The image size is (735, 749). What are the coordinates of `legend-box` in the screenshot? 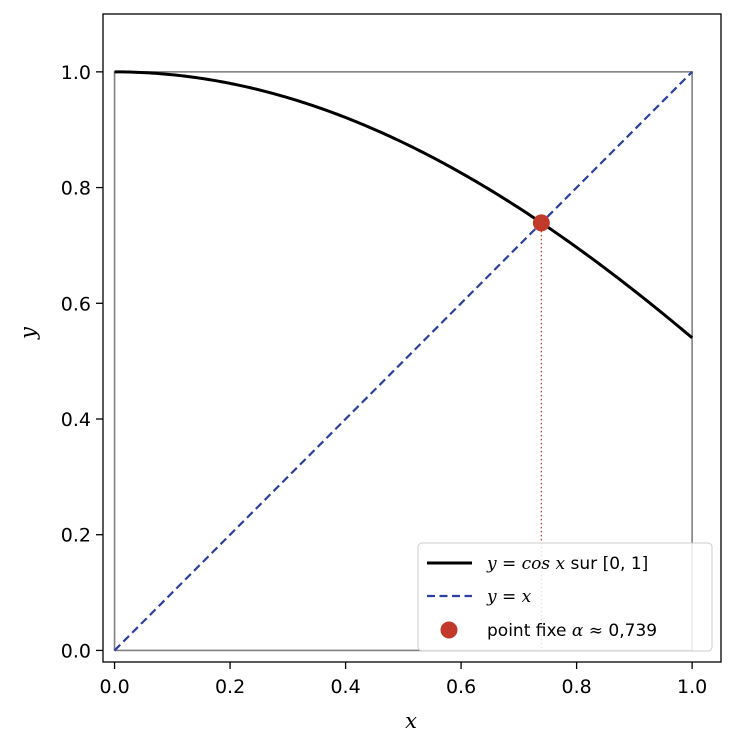 It's located at (565, 597).